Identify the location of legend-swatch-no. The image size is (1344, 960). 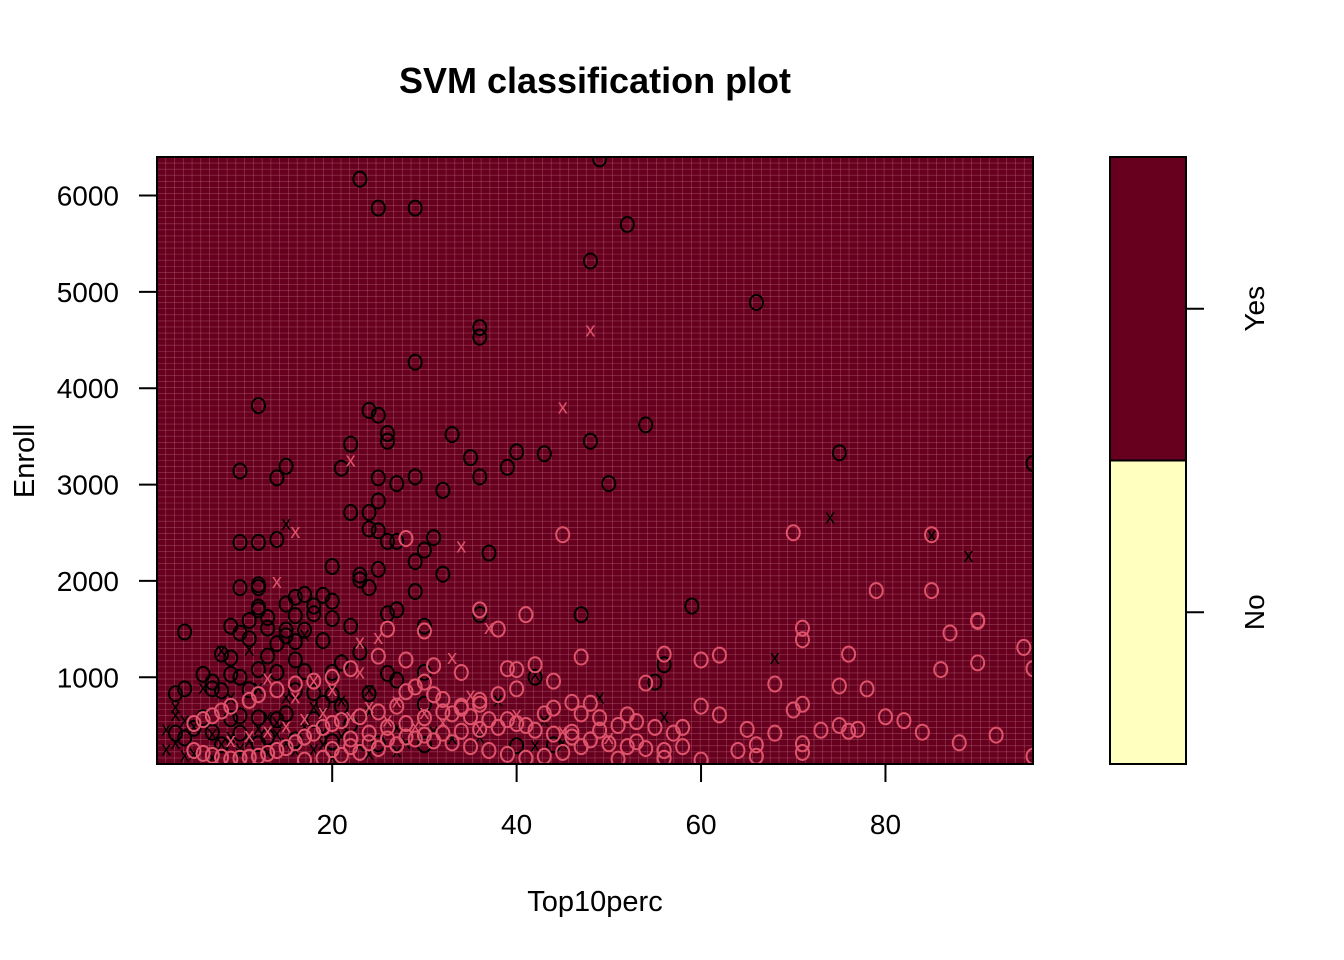
(1148, 612).